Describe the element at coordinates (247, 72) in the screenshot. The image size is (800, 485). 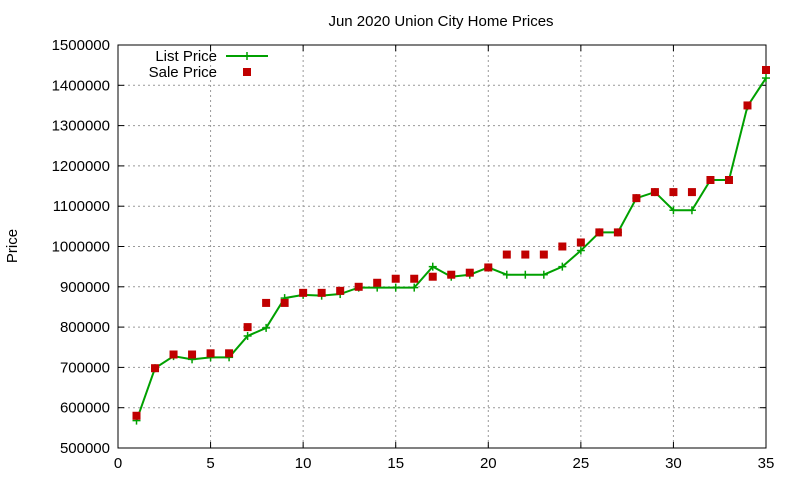
I see `legend-square-marker` at that location.